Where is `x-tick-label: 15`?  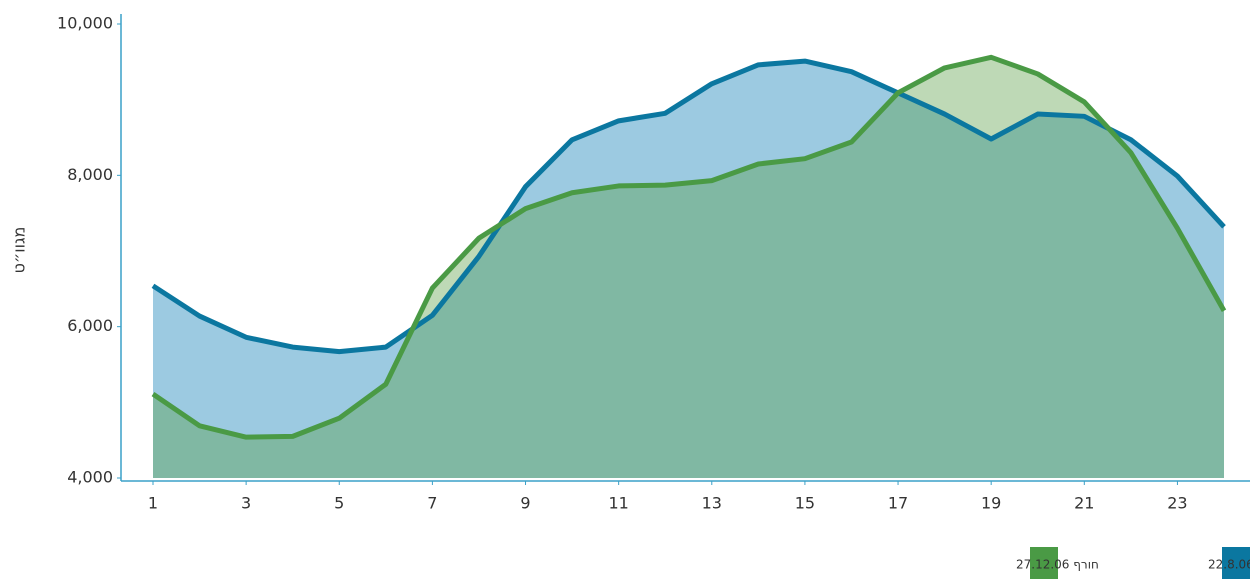 x-tick-label: 15 is located at coordinates (805, 503).